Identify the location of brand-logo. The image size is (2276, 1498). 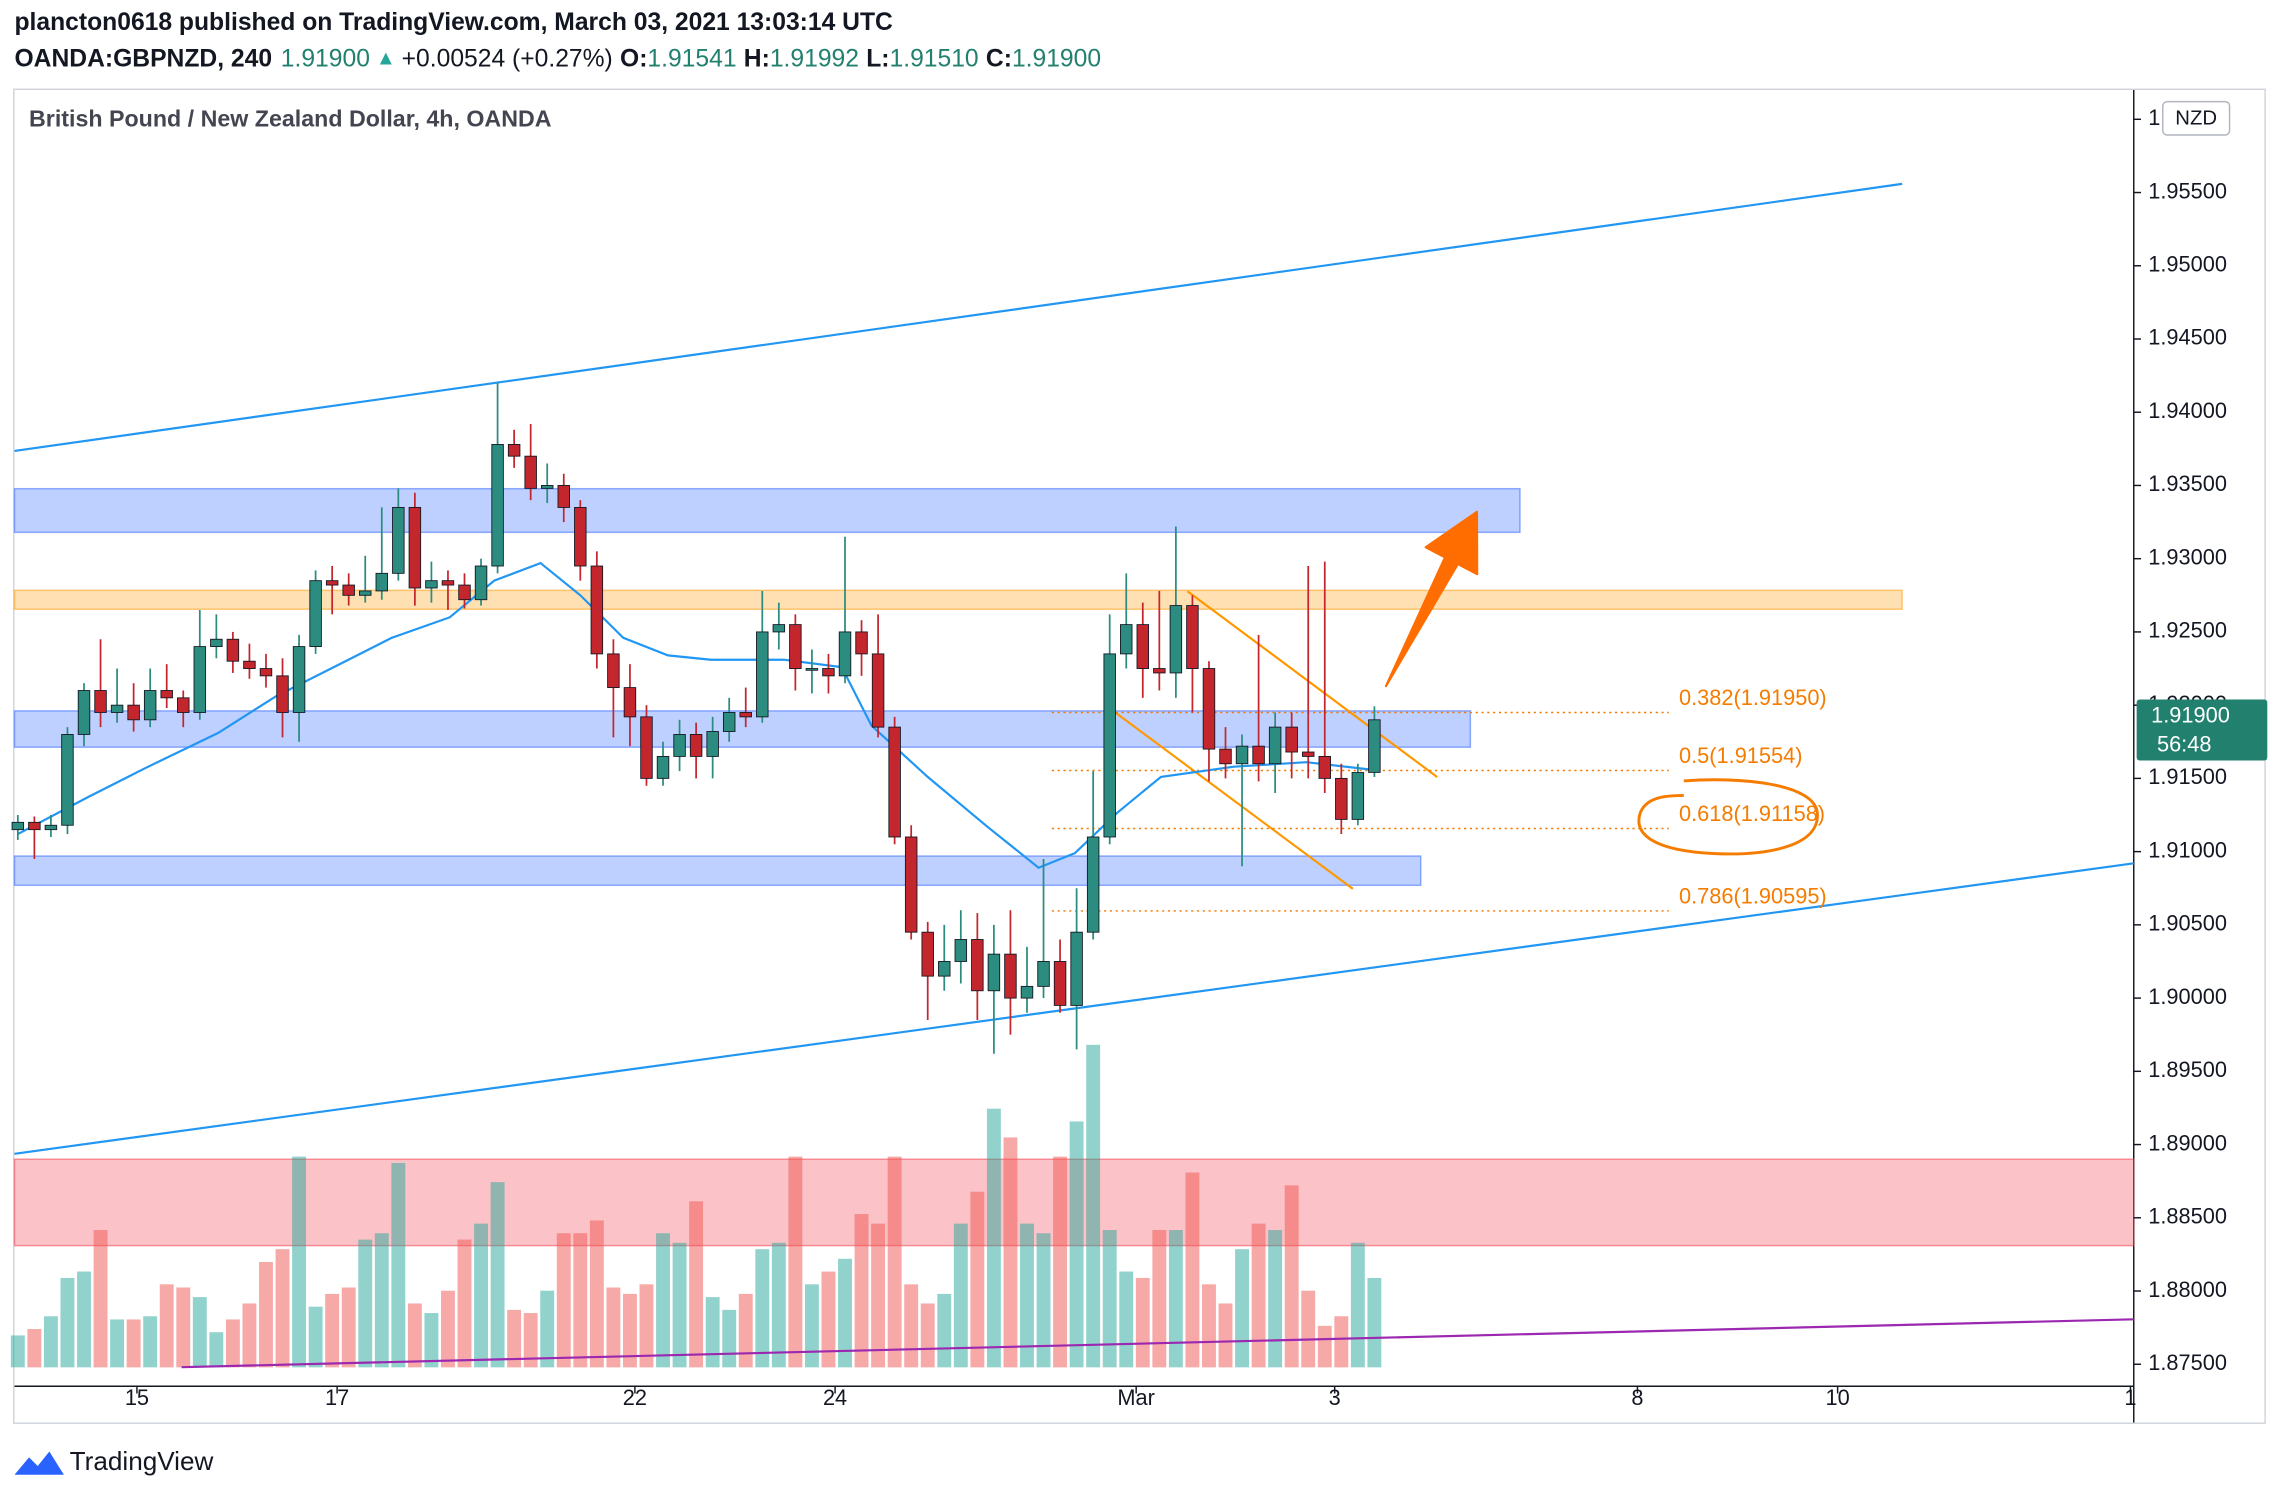
(39, 1463).